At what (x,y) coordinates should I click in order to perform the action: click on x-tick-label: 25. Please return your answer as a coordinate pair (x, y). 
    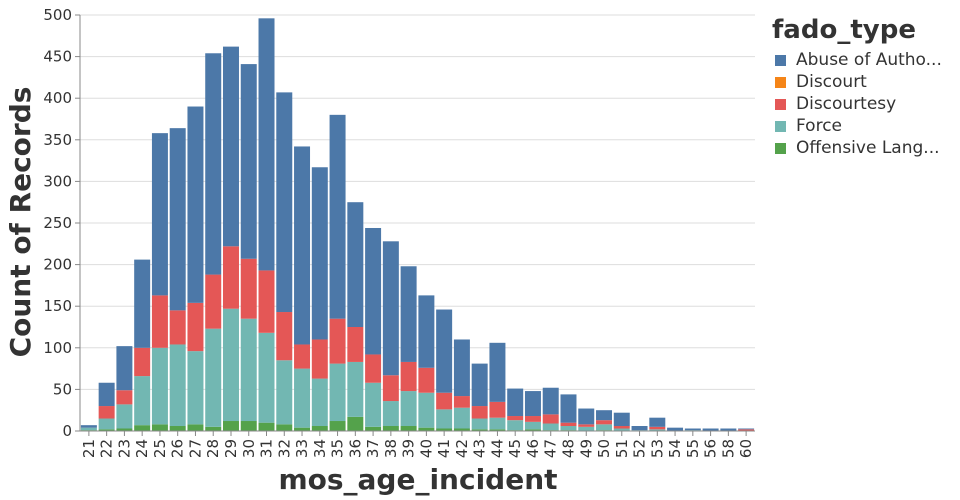
    Looking at the image, I should click on (160, 448).